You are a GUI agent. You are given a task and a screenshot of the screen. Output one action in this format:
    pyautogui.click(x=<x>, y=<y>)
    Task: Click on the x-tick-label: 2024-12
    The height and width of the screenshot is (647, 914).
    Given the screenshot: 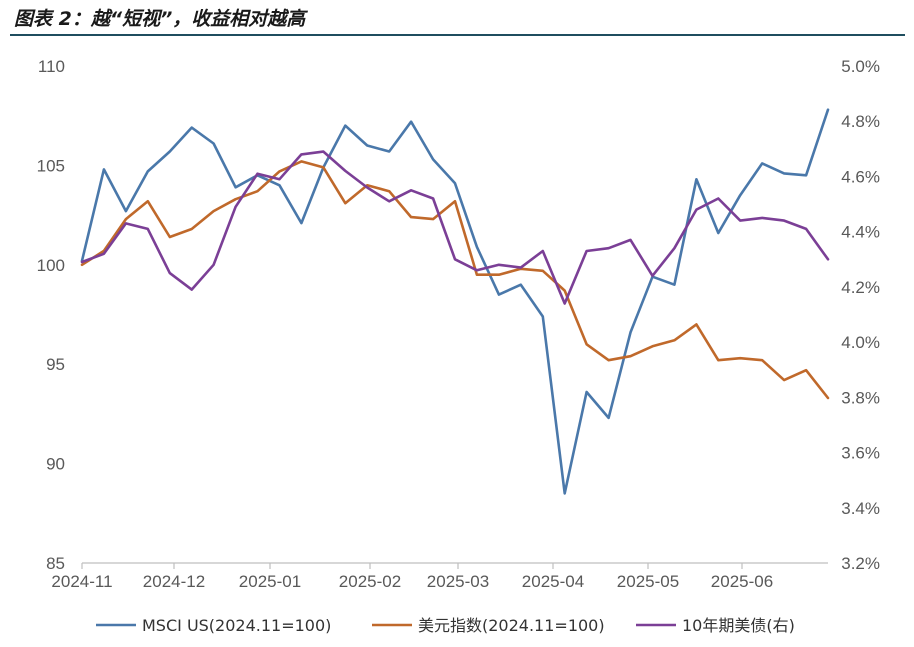 What is the action you would take?
    pyautogui.click(x=174, y=581)
    